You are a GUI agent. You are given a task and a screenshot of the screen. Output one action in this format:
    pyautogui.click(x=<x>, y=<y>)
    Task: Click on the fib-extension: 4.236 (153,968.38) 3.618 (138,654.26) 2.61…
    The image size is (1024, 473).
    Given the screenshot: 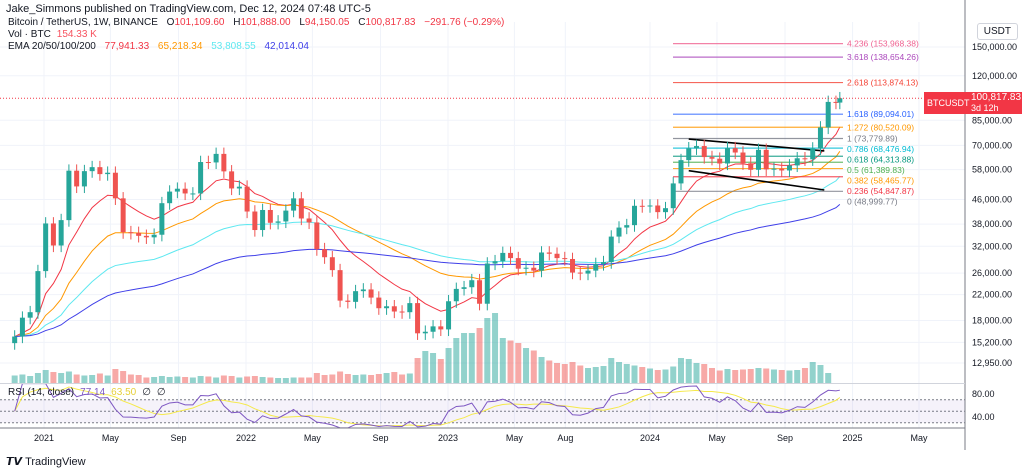 What is the action you would take?
    pyautogui.click(x=796, y=123)
    